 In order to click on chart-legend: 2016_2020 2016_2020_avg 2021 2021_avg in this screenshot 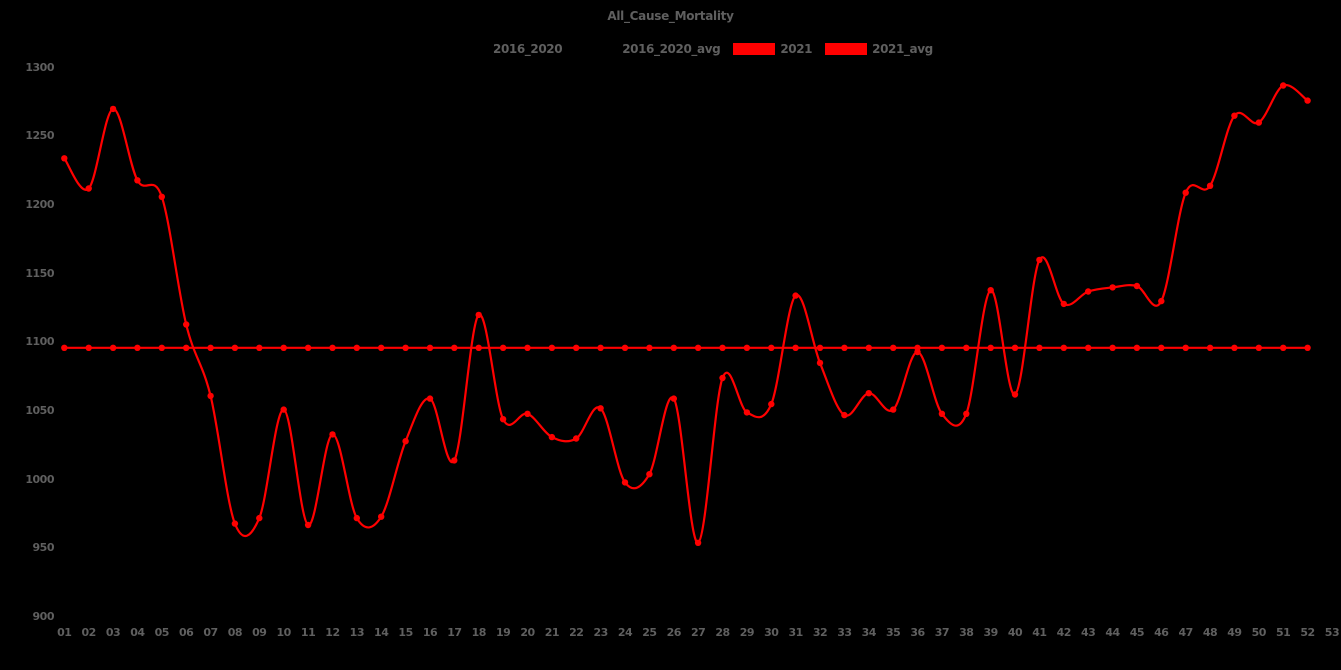, I will do `click(689, 49)`.